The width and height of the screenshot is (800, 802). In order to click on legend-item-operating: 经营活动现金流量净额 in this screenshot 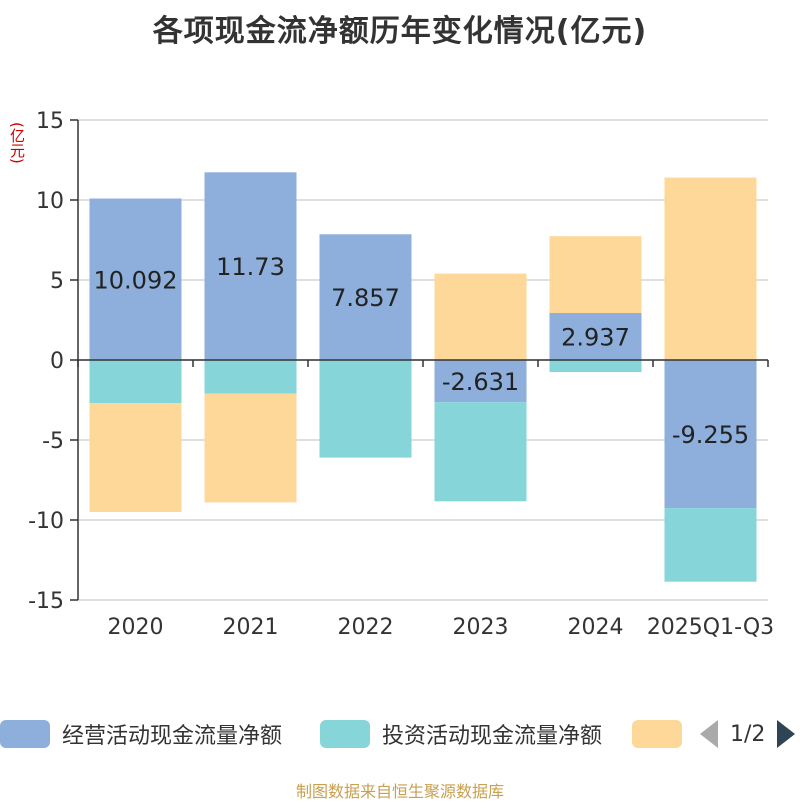, I will do `click(141, 734)`.